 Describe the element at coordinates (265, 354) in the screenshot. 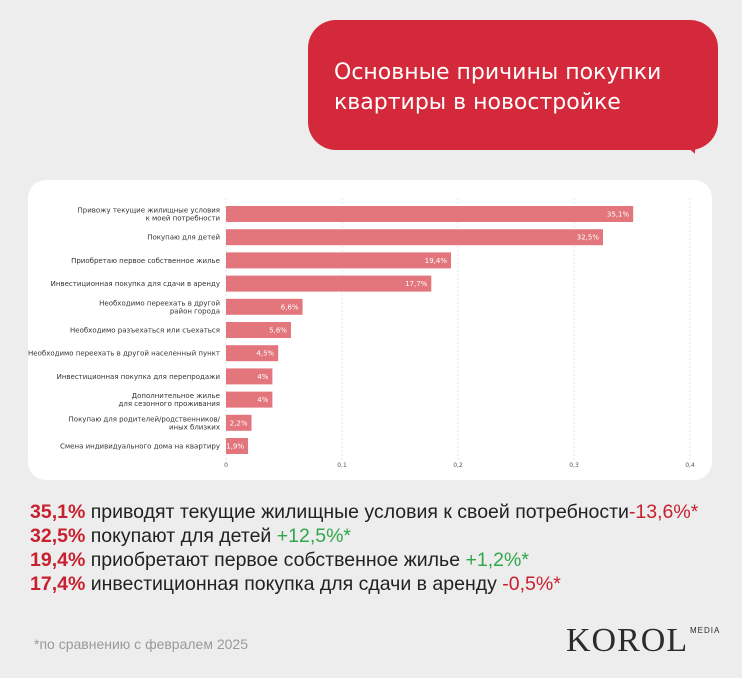

I see `bar-value-label-6: 4,5%` at that location.